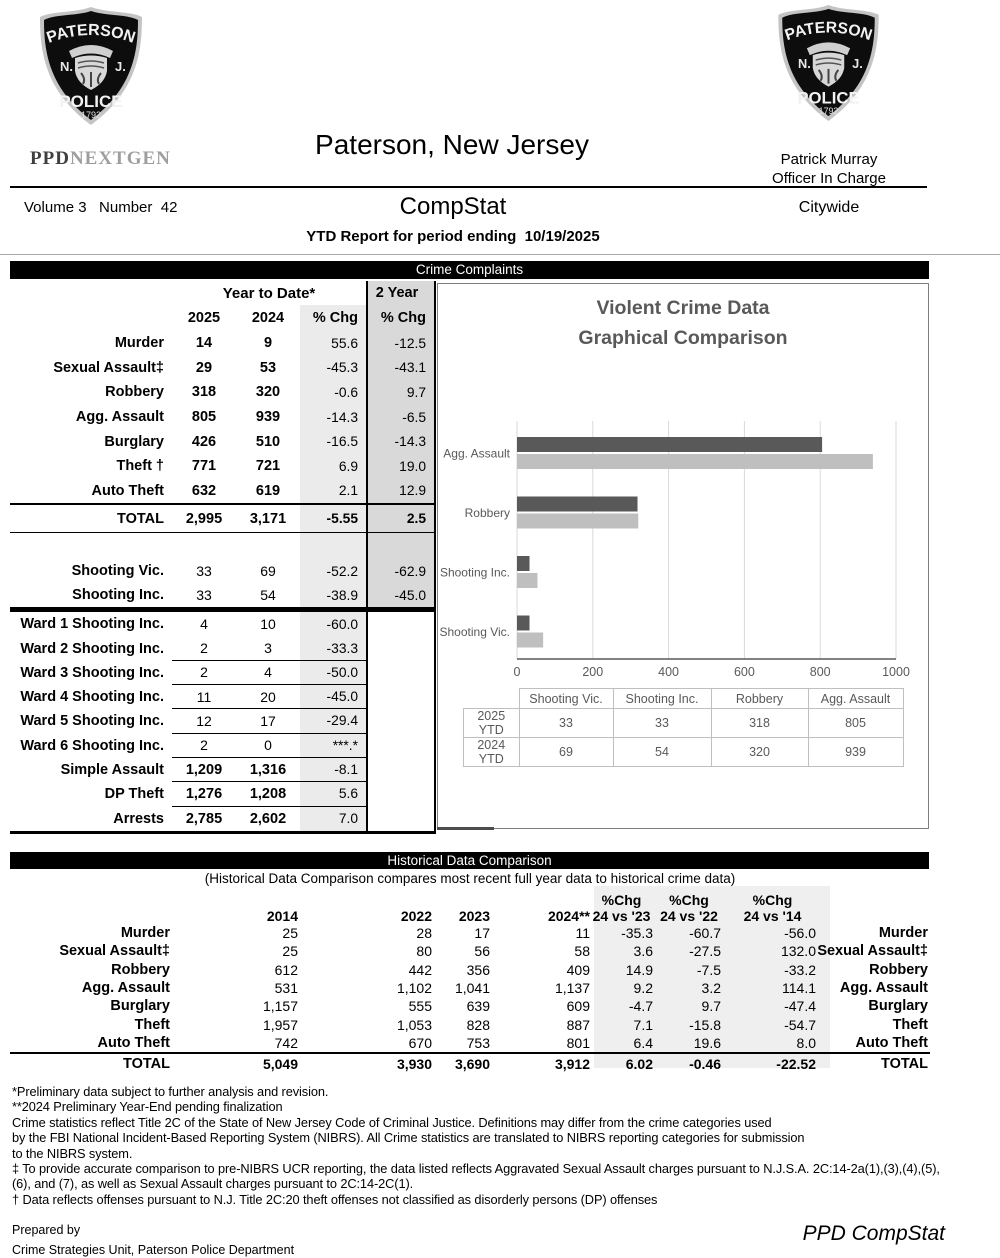  What do you see at coordinates (401, 392) in the screenshot?
I see `crime-row-2yr-pct-chg: 9.7` at bounding box center [401, 392].